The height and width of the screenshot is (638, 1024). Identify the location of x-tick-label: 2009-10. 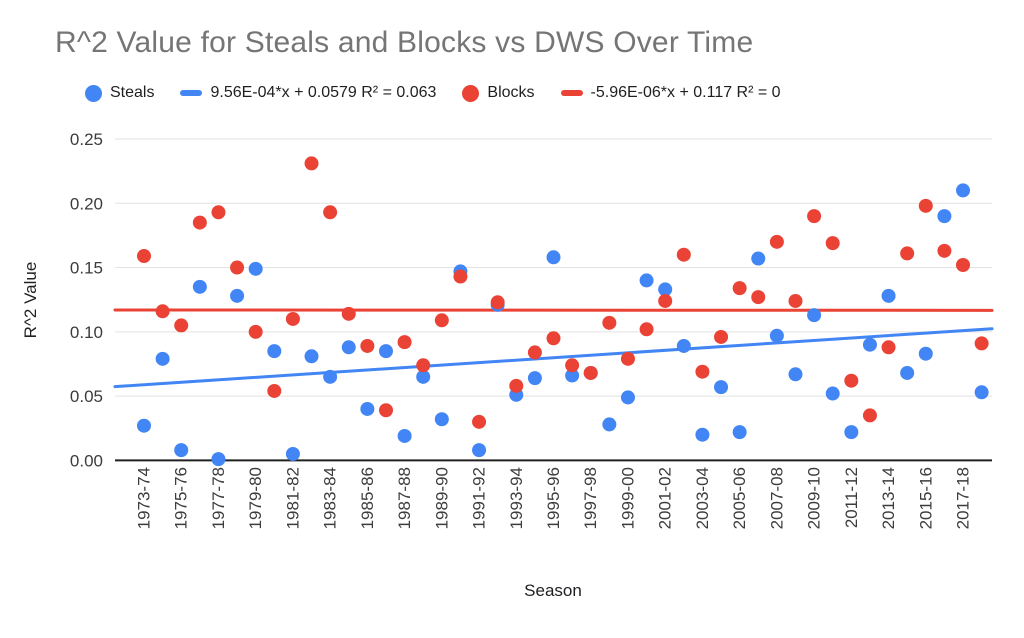
(814, 498).